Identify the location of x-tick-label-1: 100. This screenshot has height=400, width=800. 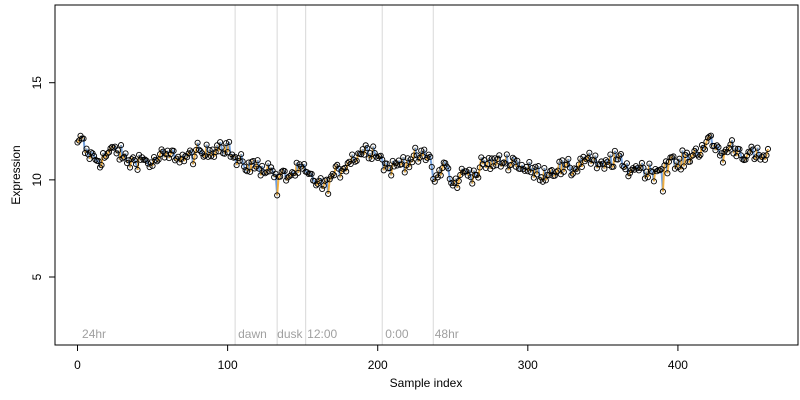
(228, 365).